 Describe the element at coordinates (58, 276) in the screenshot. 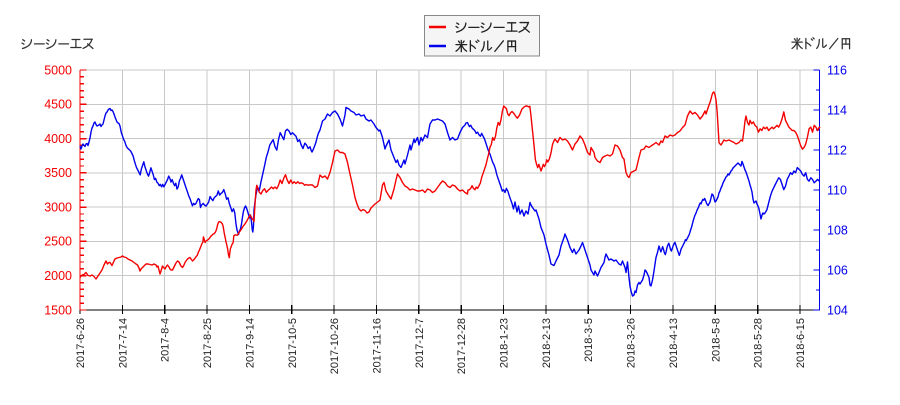

I see `svg-text: 2000` at that location.